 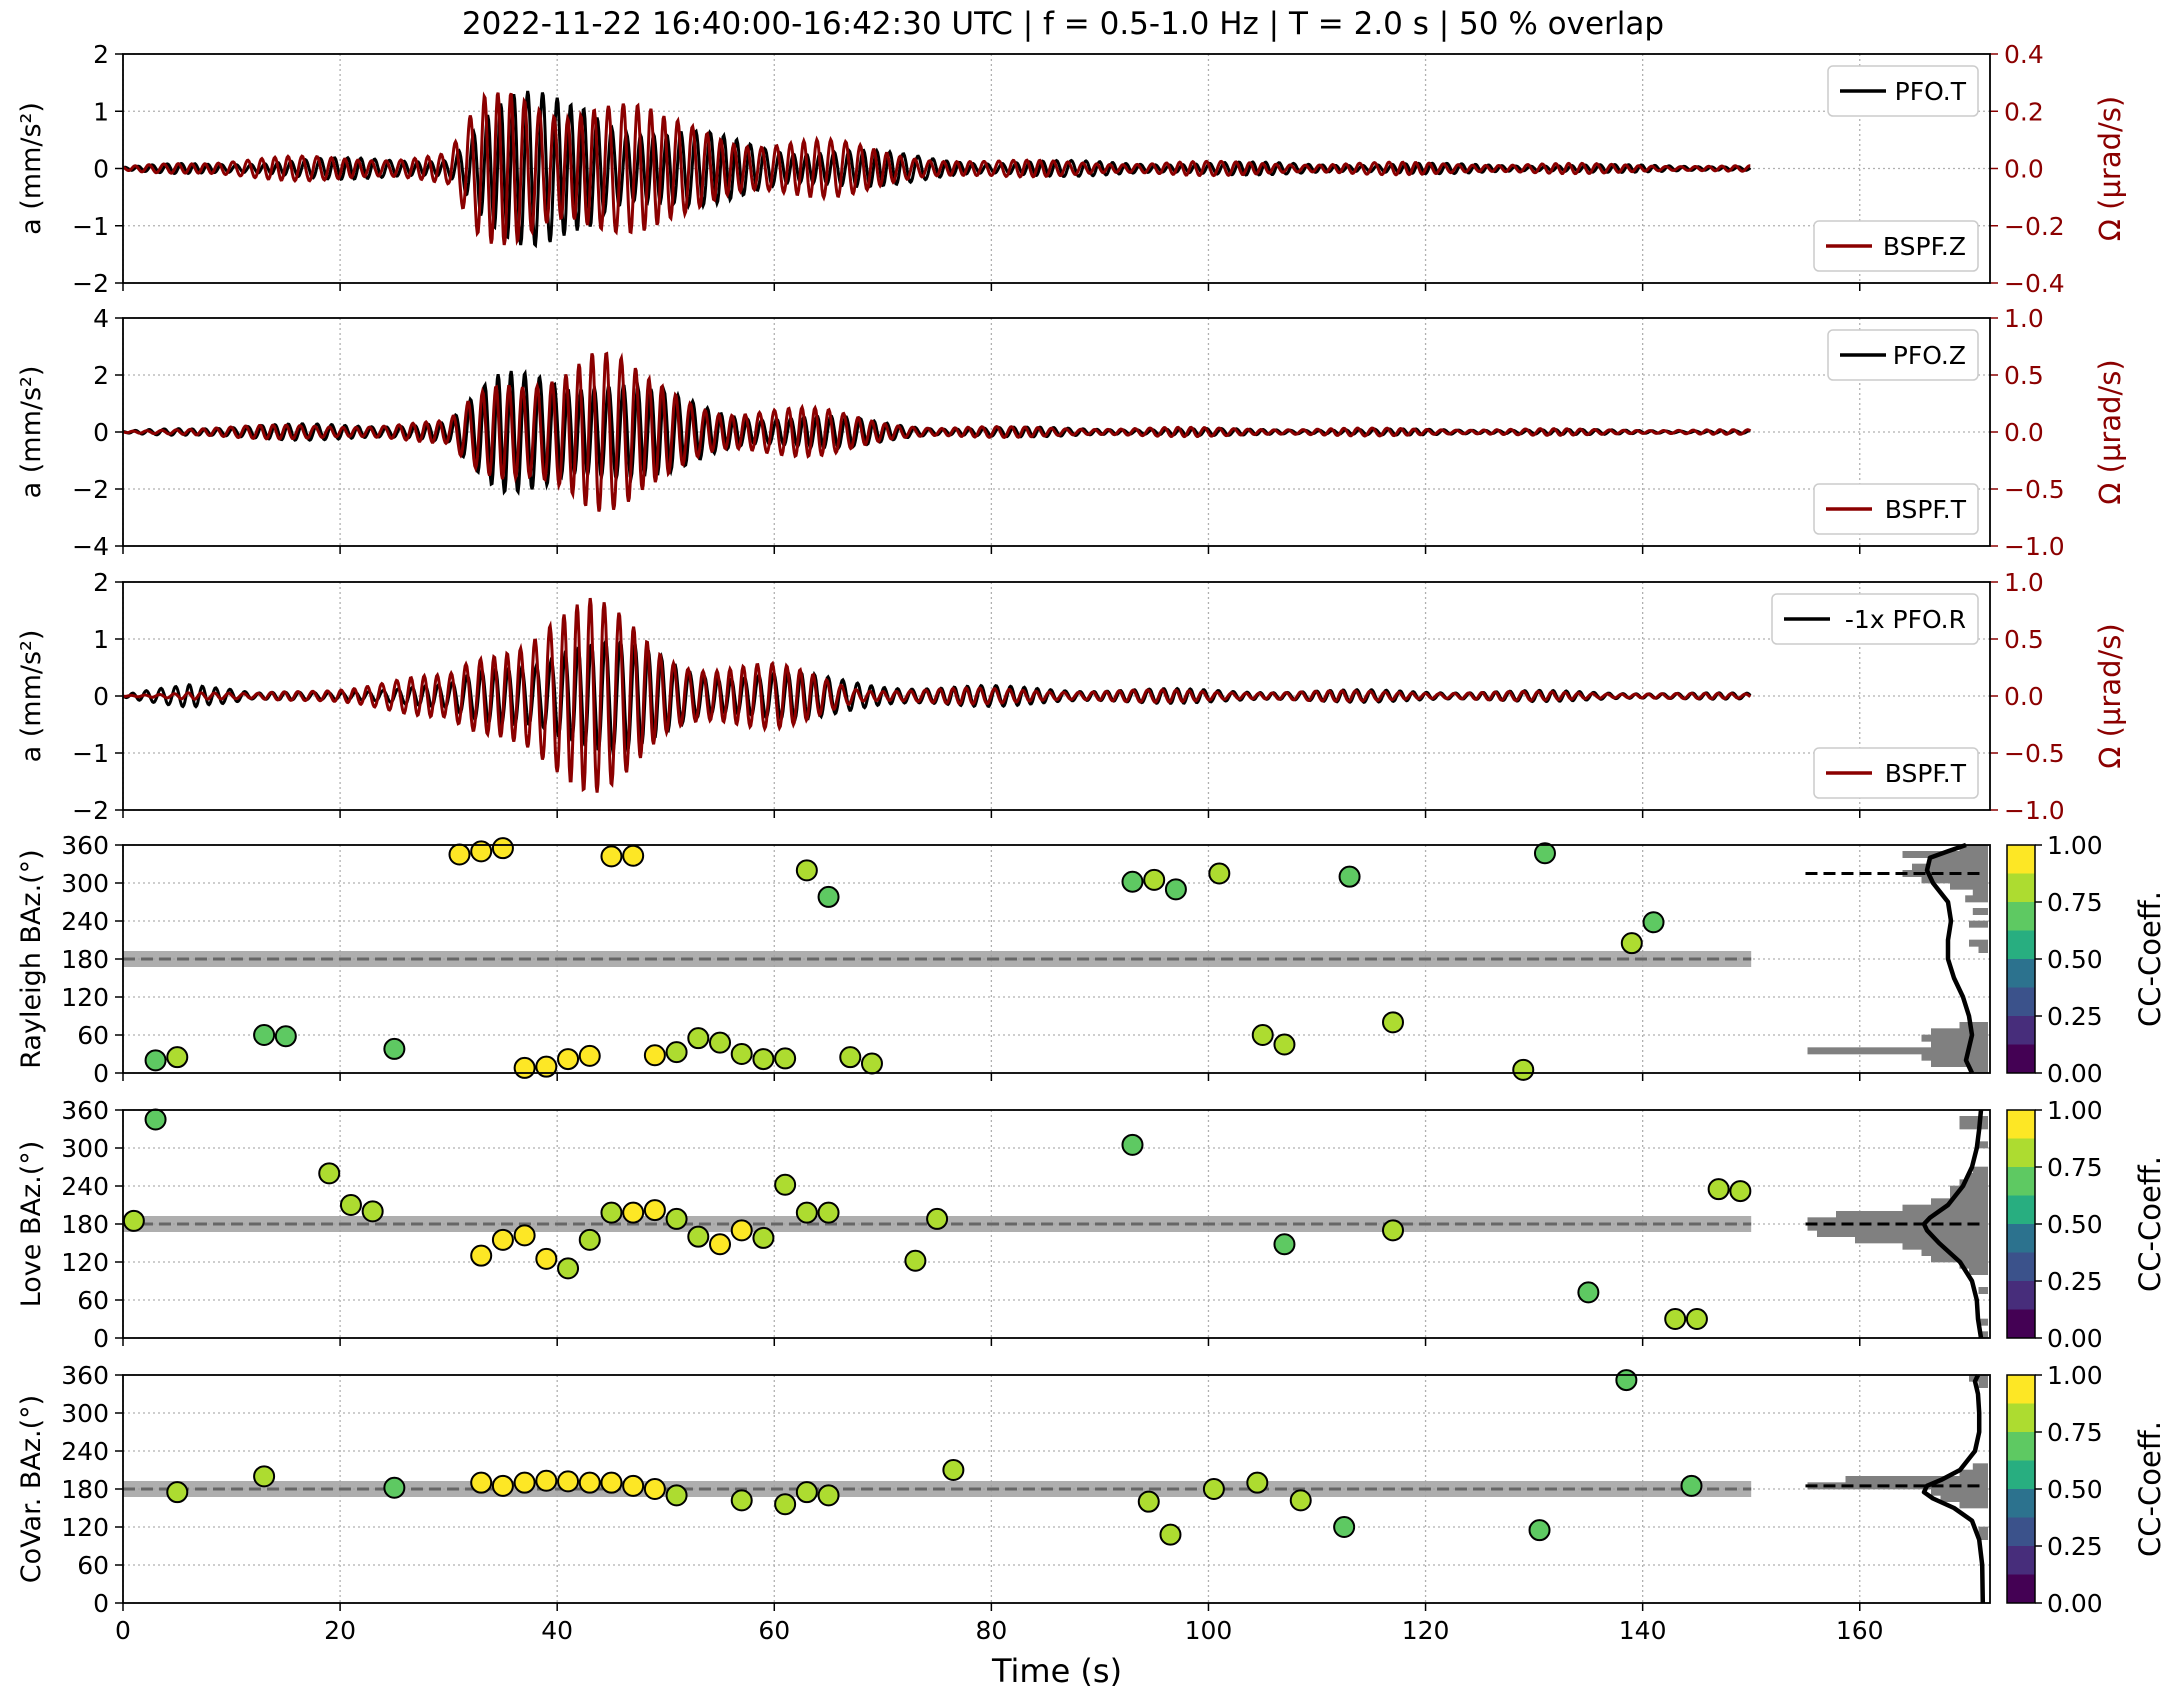 I want to click on ytick-right-label: −0.4, so click(x=2034, y=283).